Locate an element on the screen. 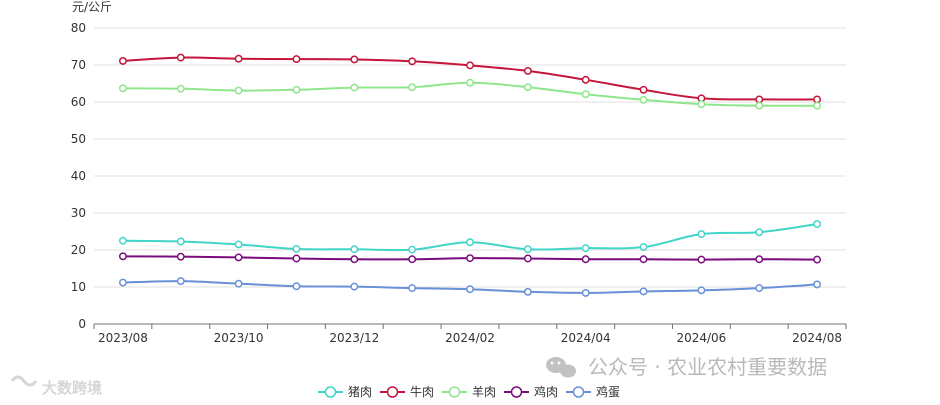 This screenshot has height=405, width=940. y-tick-label: 50 is located at coordinates (78, 139).